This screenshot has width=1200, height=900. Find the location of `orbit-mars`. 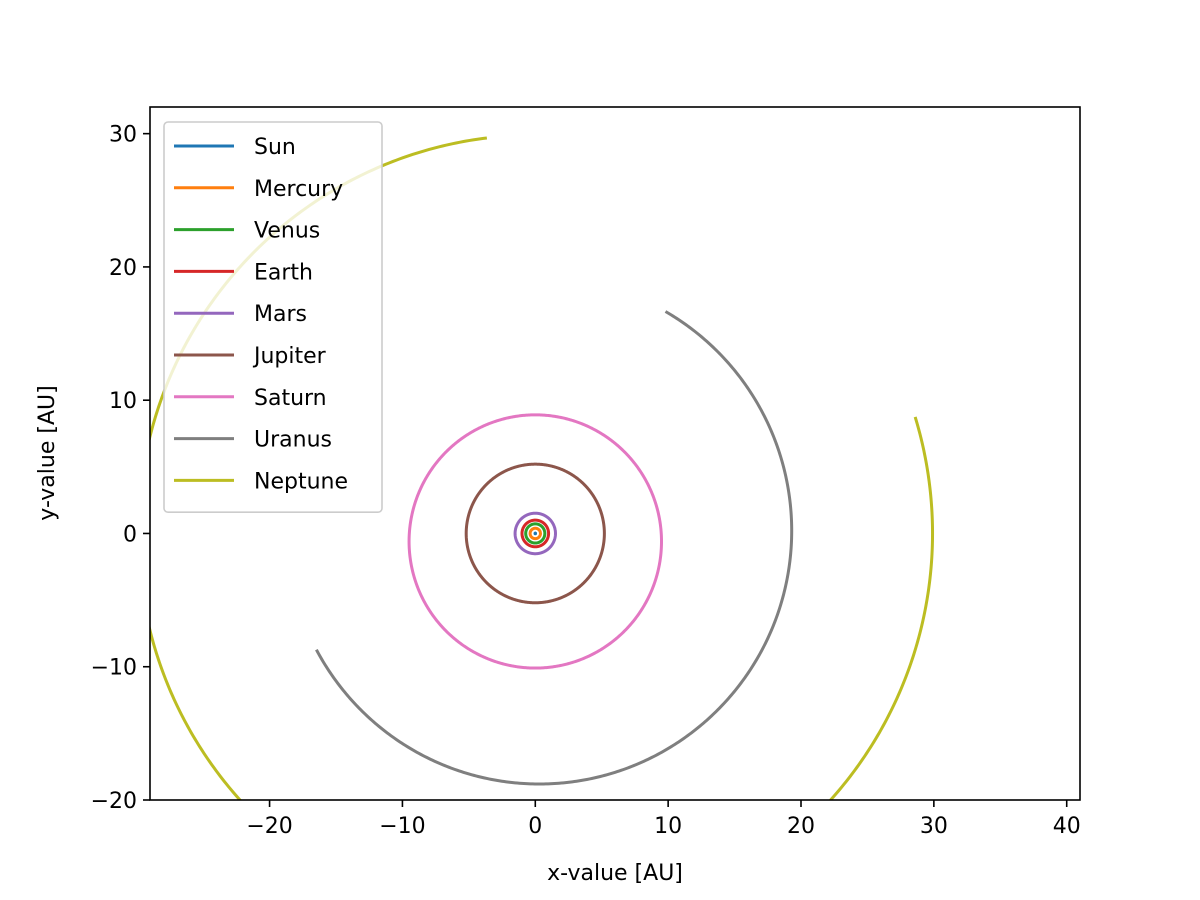

orbit-mars is located at coordinates (535, 533).